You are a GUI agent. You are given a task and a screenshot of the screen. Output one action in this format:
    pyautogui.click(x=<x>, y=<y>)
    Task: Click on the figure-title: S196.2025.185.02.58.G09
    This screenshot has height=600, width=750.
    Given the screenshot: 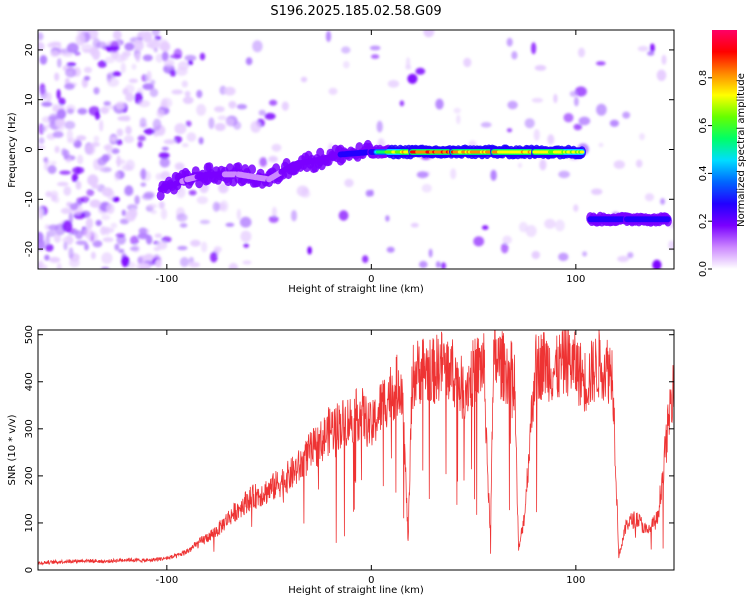 What is the action you would take?
    pyautogui.click(x=355, y=11)
    